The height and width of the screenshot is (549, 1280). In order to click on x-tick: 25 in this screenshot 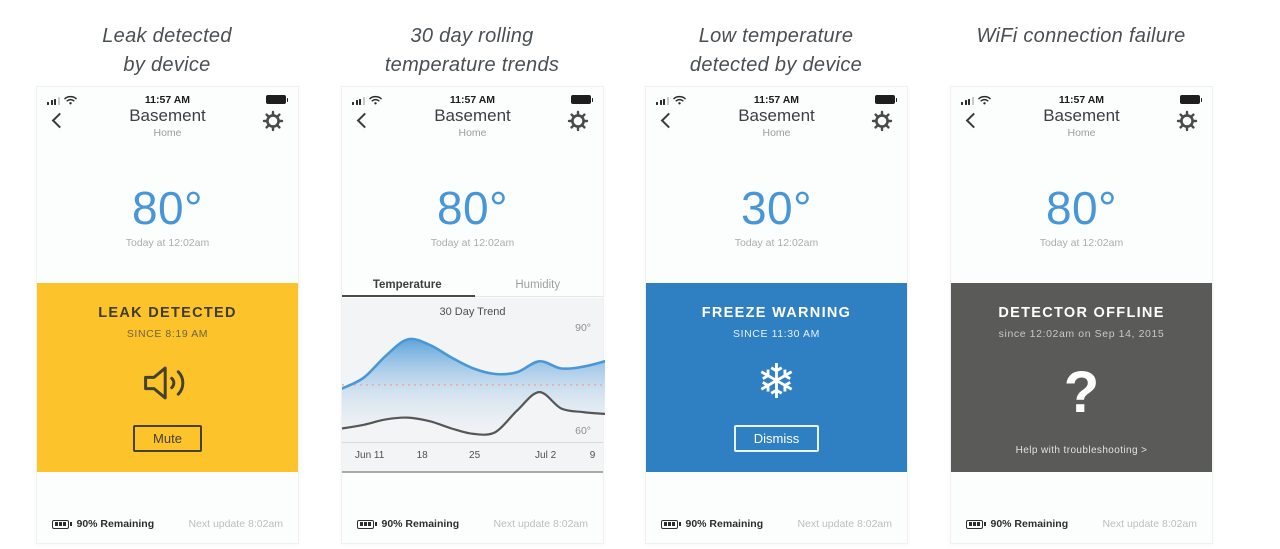, I will do `click(475, 455)`.